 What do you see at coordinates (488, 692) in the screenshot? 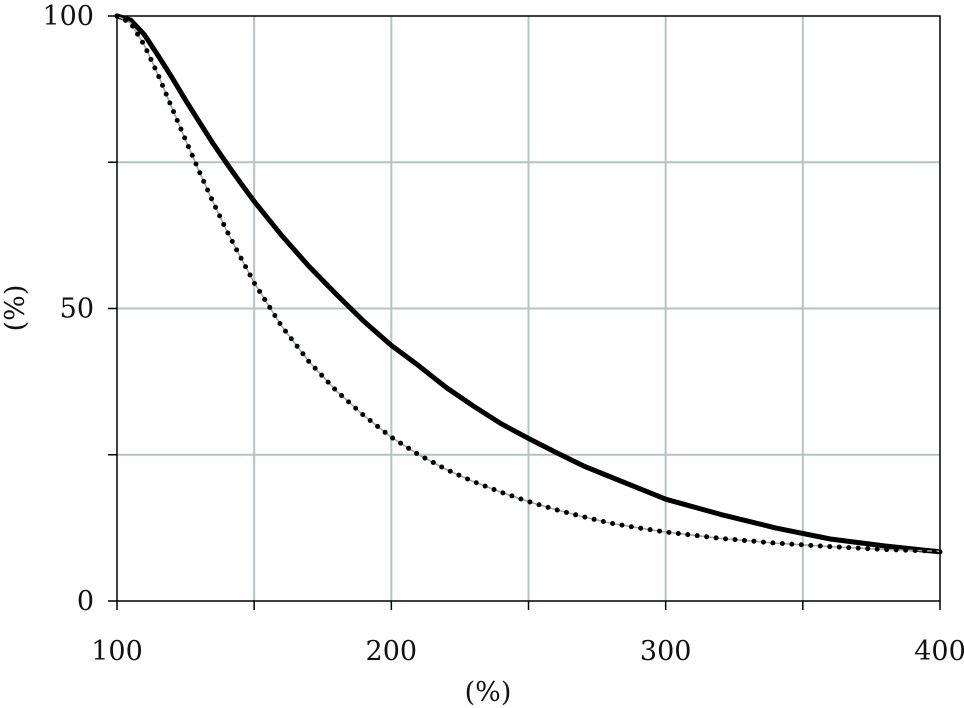
I see `x-axis-title: (%)` at bounding box center [488, 692].